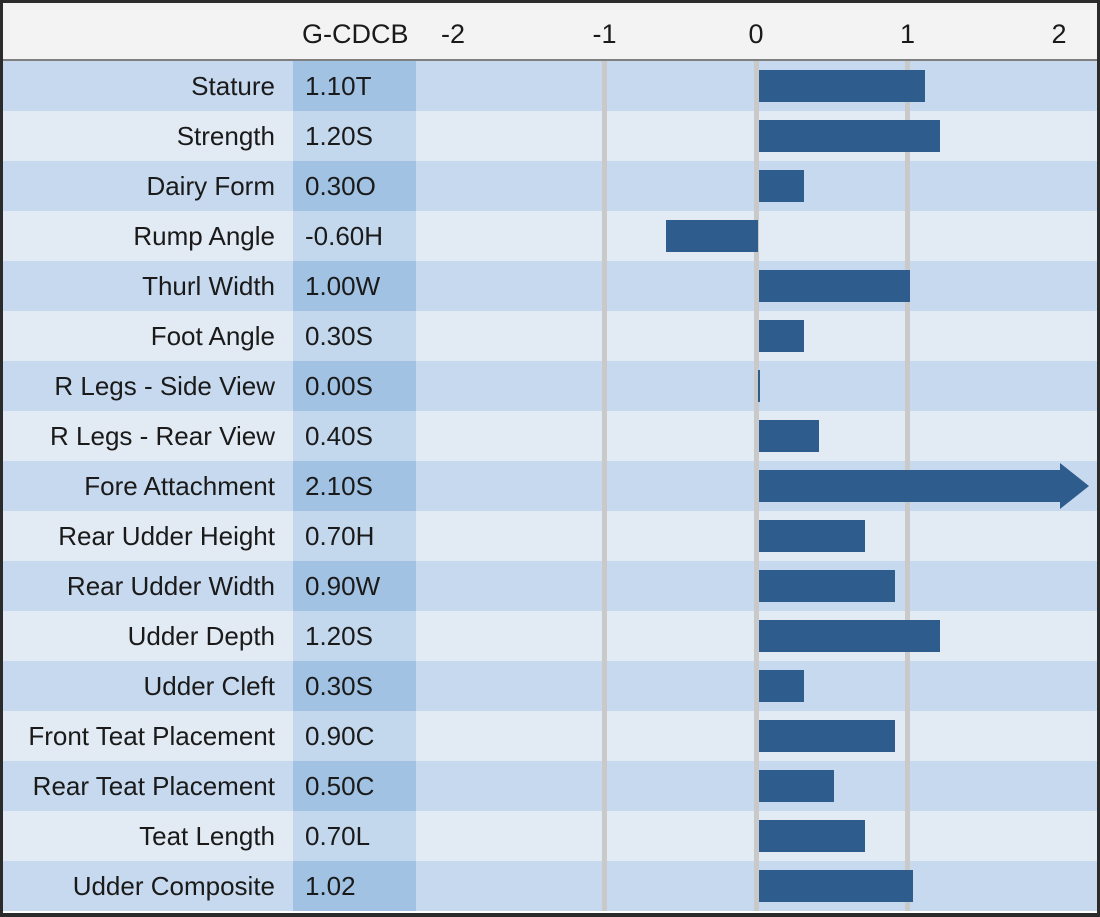  Describe the element at coordinates (208, 286) in the screenshot. I see `trait-label: Thurl Width` at that location.